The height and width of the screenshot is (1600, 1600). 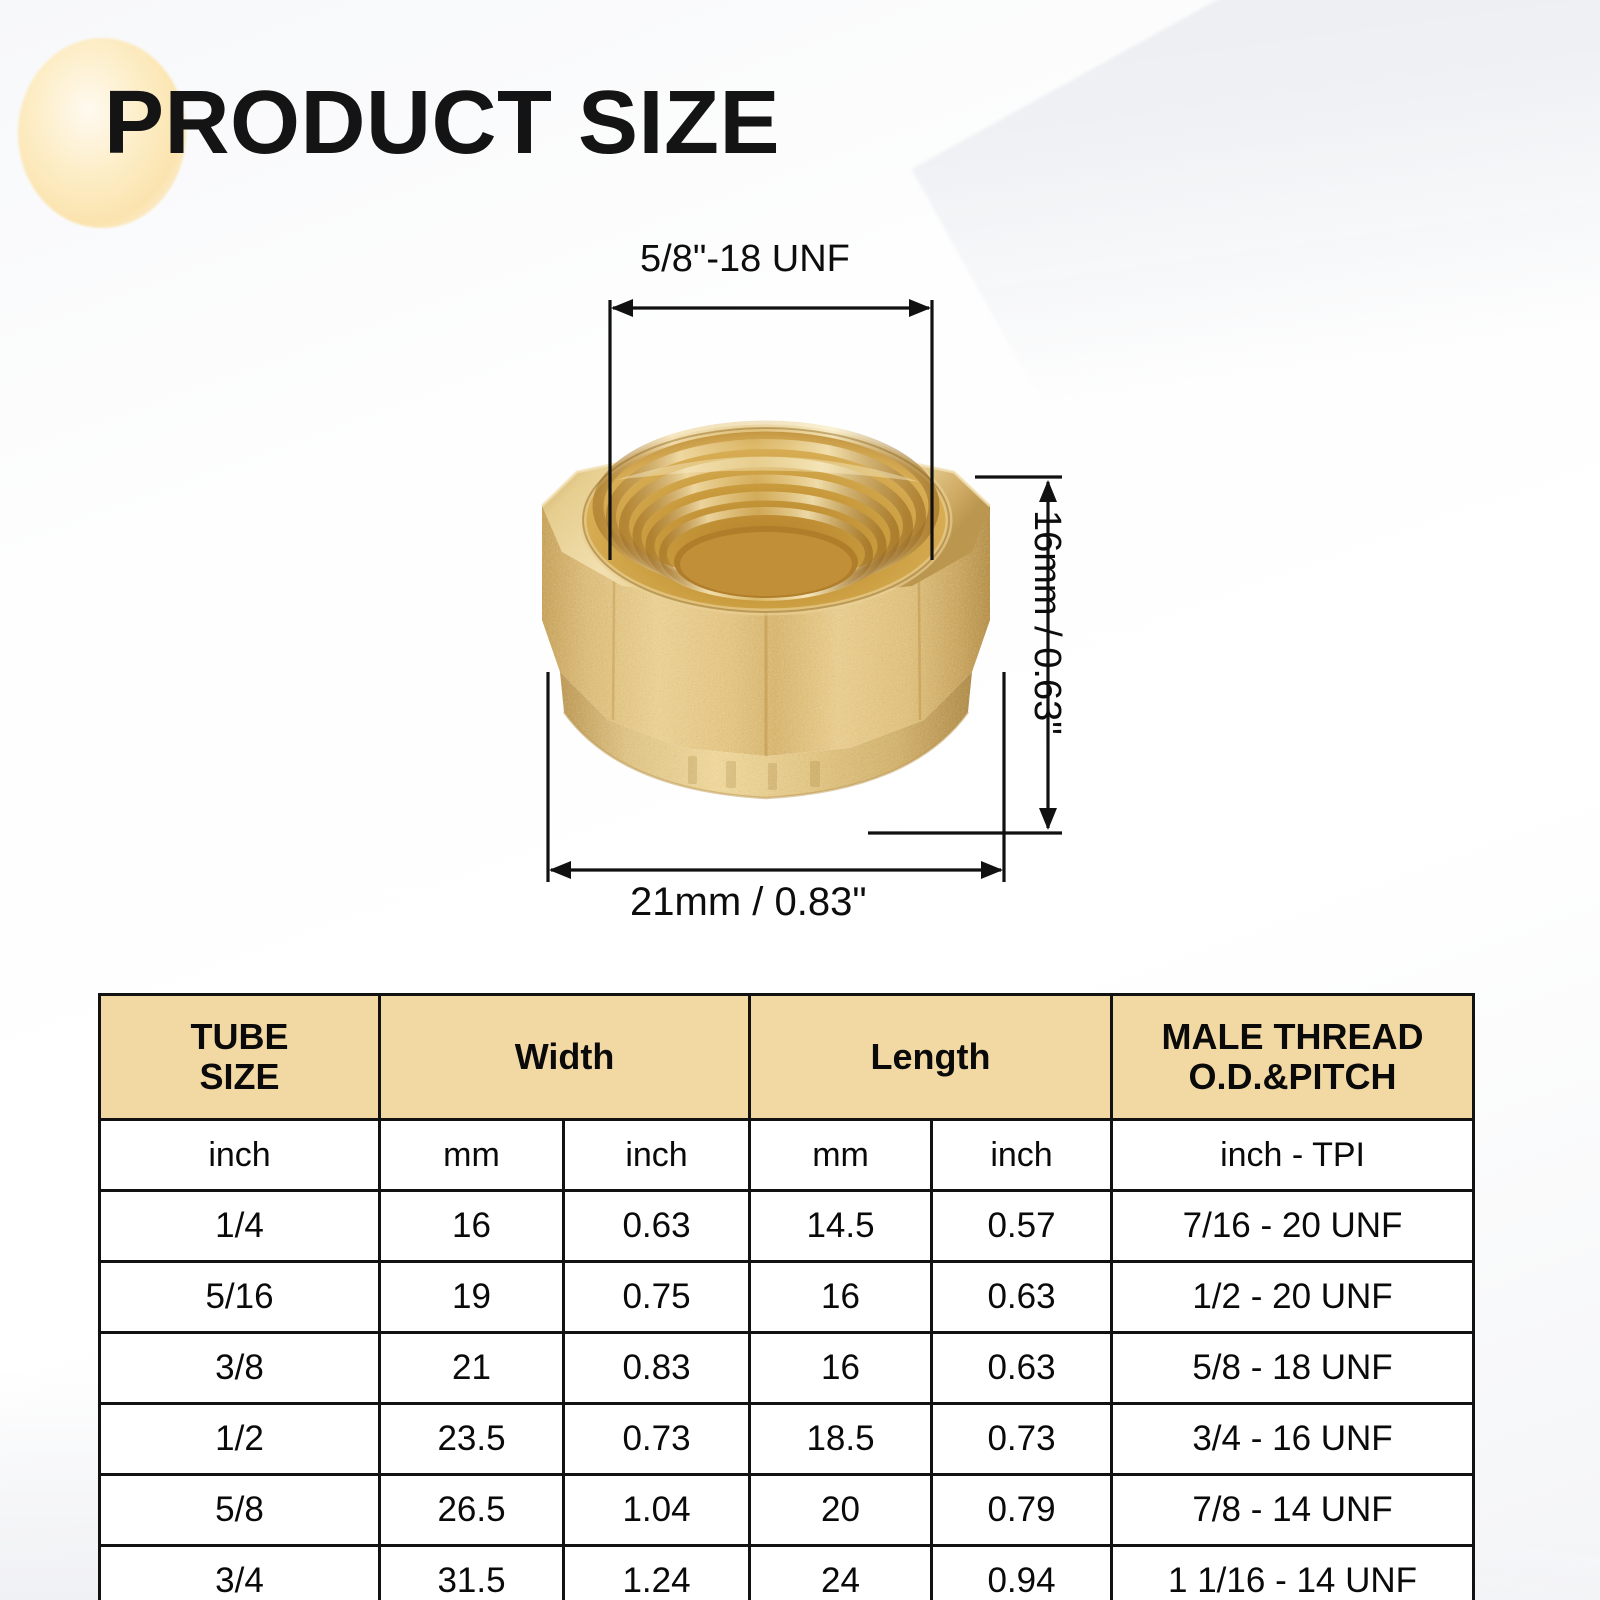 What do you see at coordinates (748, 902) in the screenshot?
I see `dimension-label-width: 21mm / 0.83"` at bounding box center [748, 902].